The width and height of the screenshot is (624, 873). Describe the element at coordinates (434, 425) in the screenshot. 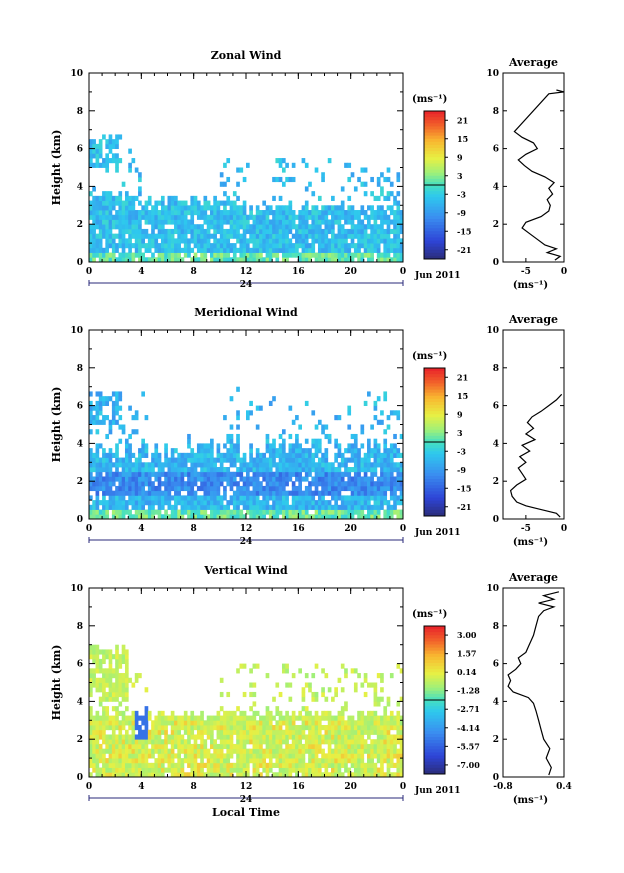

I see `colorbar-segment` at that location.